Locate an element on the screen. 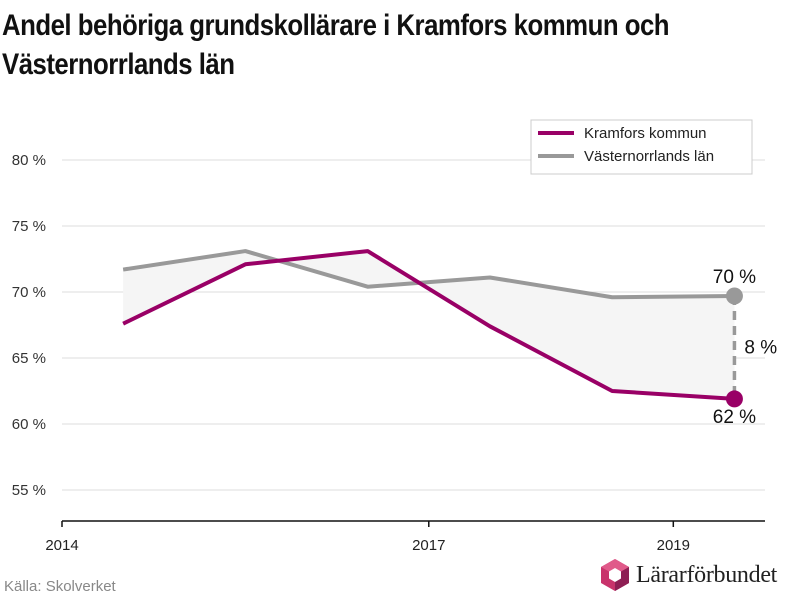  end-point-vasternorrland is located at coordinates (734, 296).